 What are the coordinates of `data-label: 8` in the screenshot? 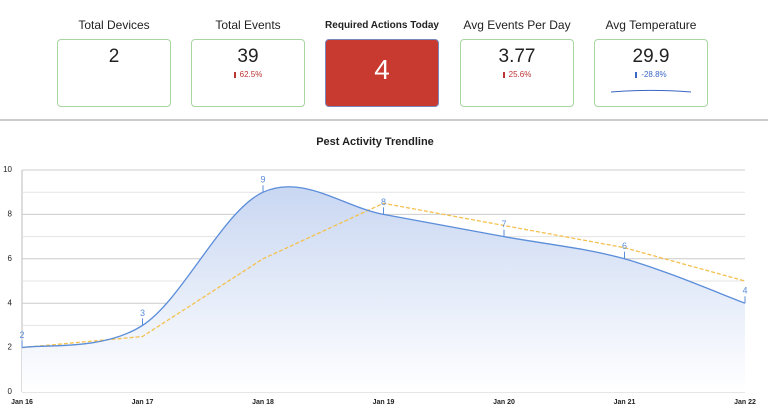 It's located at (383, 202).